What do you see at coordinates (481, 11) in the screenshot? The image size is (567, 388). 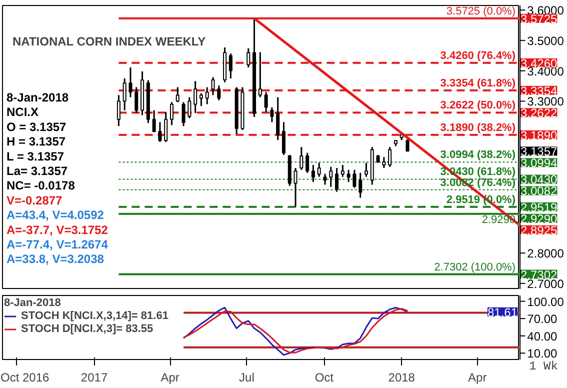 I see `ref-line-label: 3.5725 (0.0%)` at bounding box center [481, 11].